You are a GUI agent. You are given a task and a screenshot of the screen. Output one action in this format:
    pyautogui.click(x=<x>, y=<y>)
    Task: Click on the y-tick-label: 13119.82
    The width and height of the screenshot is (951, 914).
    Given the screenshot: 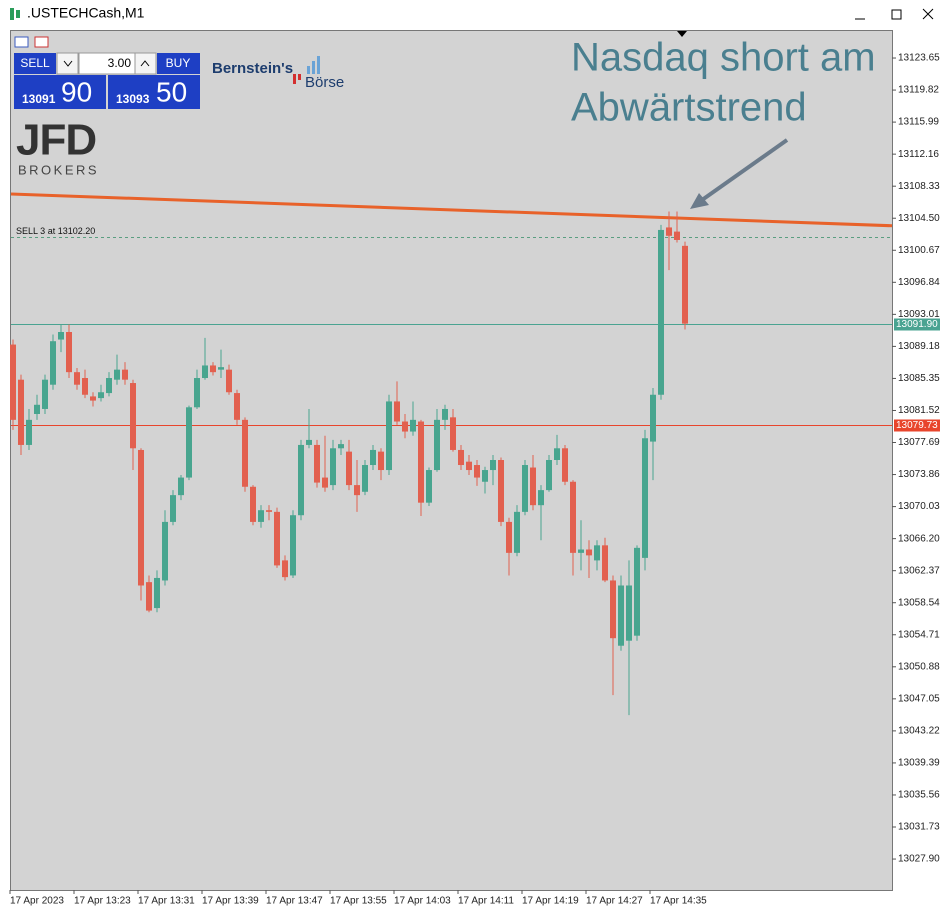 What is the action you would take?
    pyautogui.click(x=918, y=90)
    